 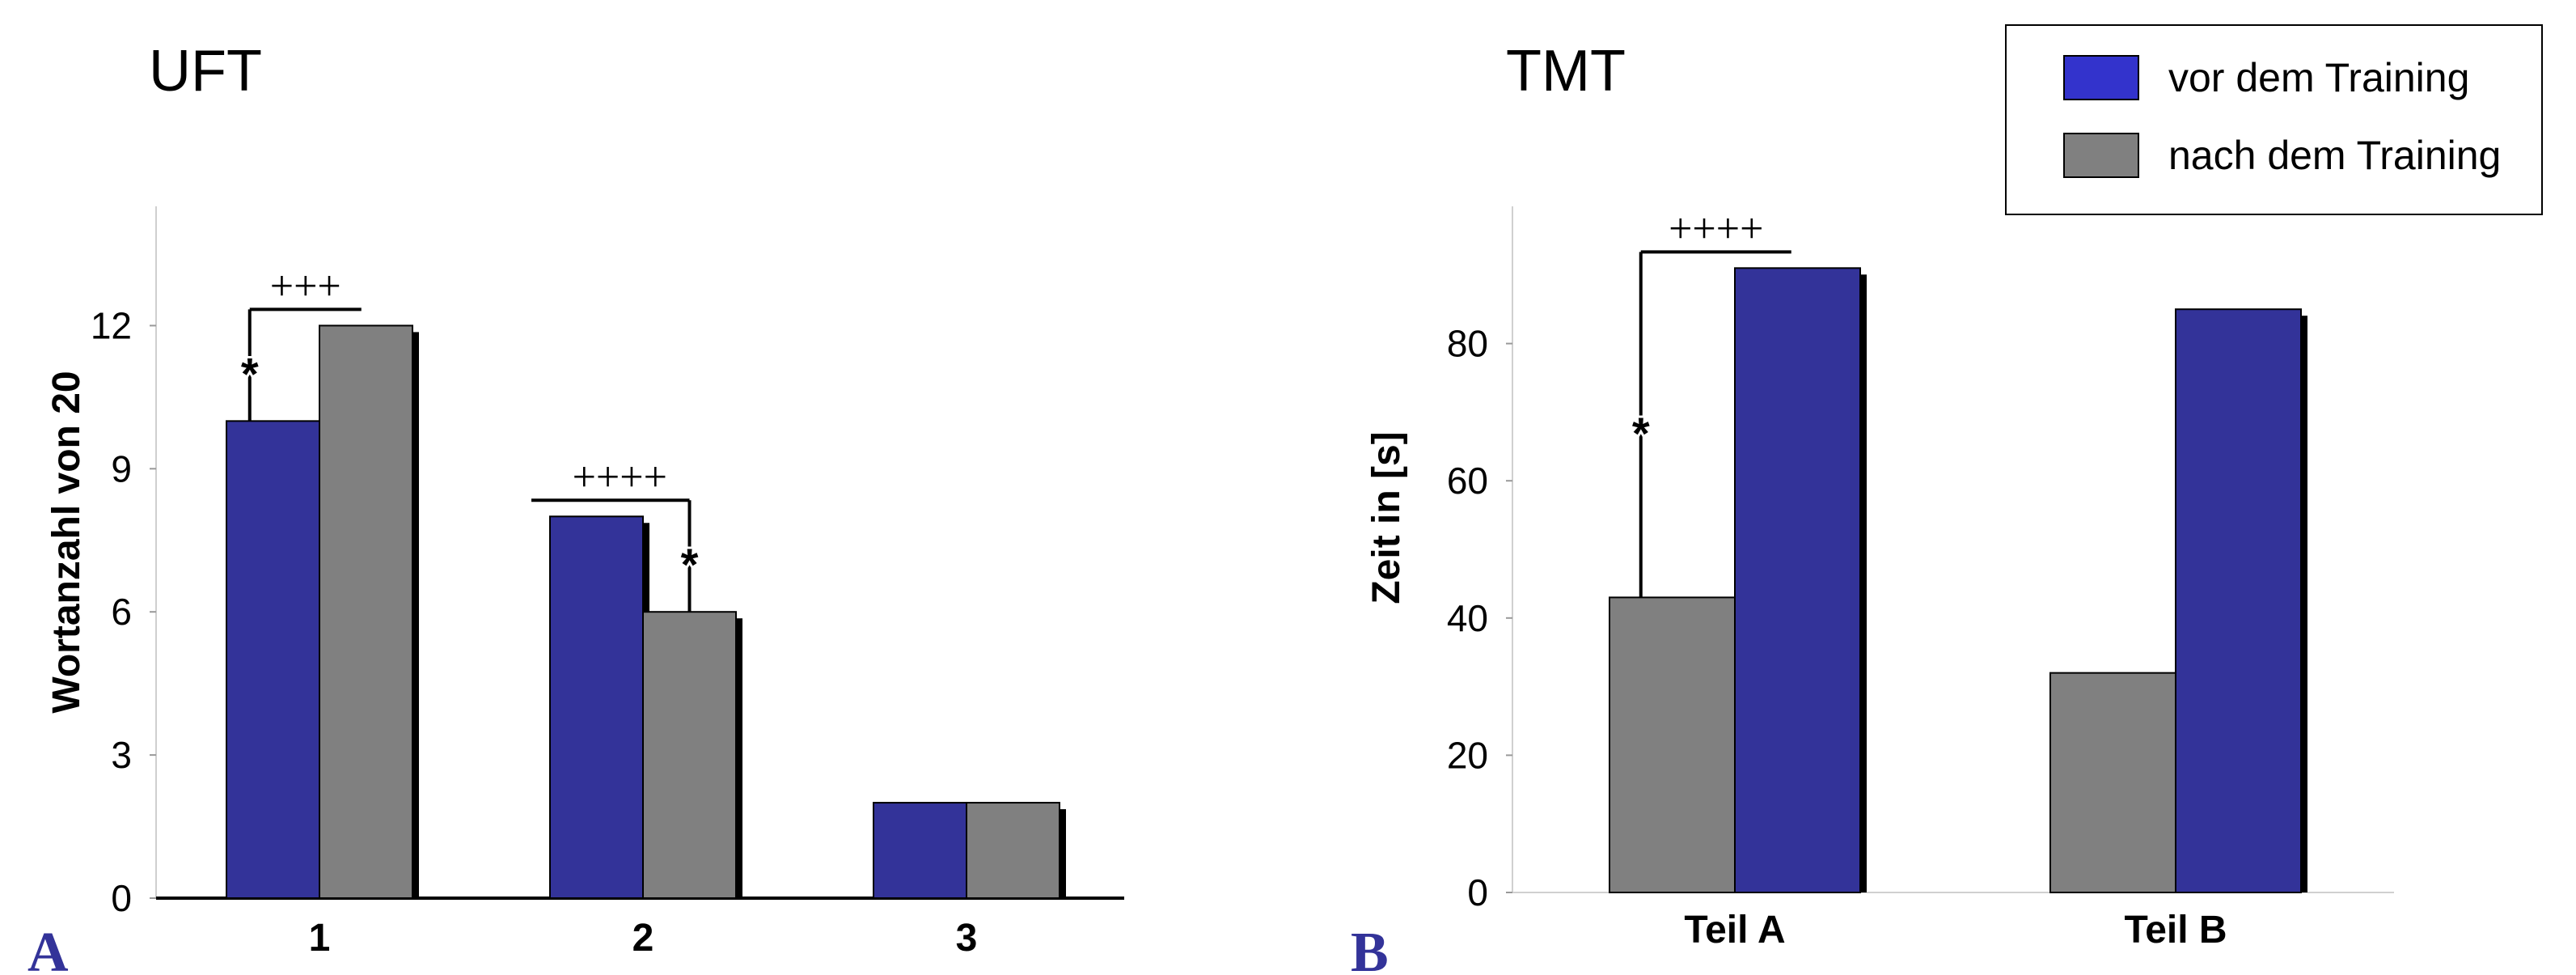 What do you see at coordinates (1386, 517) in the screenshot?
I see `panel-b-ylabel: Zeit in [s]` at bounding box center [1386, 517].